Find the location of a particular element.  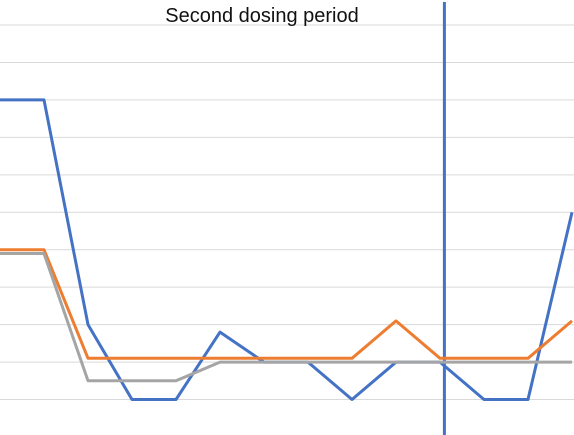

chart-title: Second dosing period is located at coordinates (261, 16).